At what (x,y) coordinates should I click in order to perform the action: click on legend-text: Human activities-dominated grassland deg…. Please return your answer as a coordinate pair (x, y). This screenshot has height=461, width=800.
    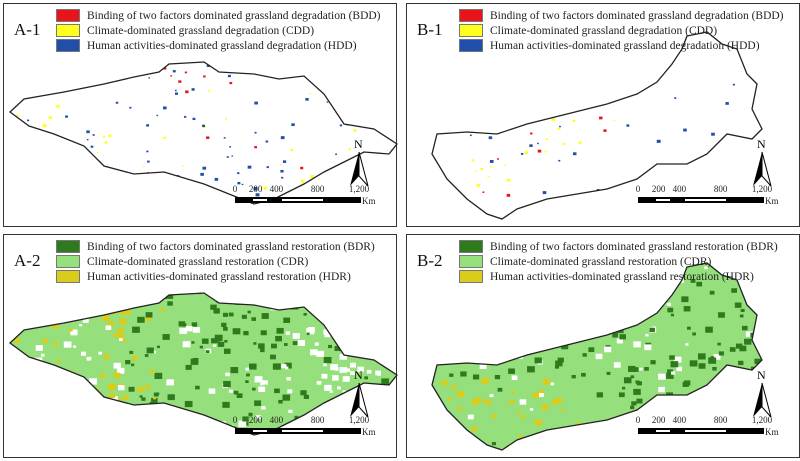
    Looking at the image, I should click on (222, 45).